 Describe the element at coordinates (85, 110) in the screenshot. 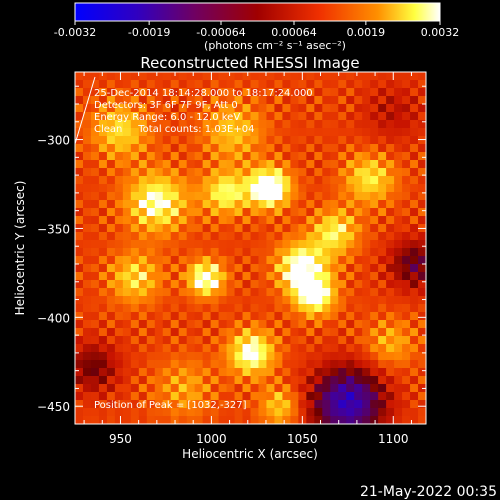

I see `limb-arc` at that location.